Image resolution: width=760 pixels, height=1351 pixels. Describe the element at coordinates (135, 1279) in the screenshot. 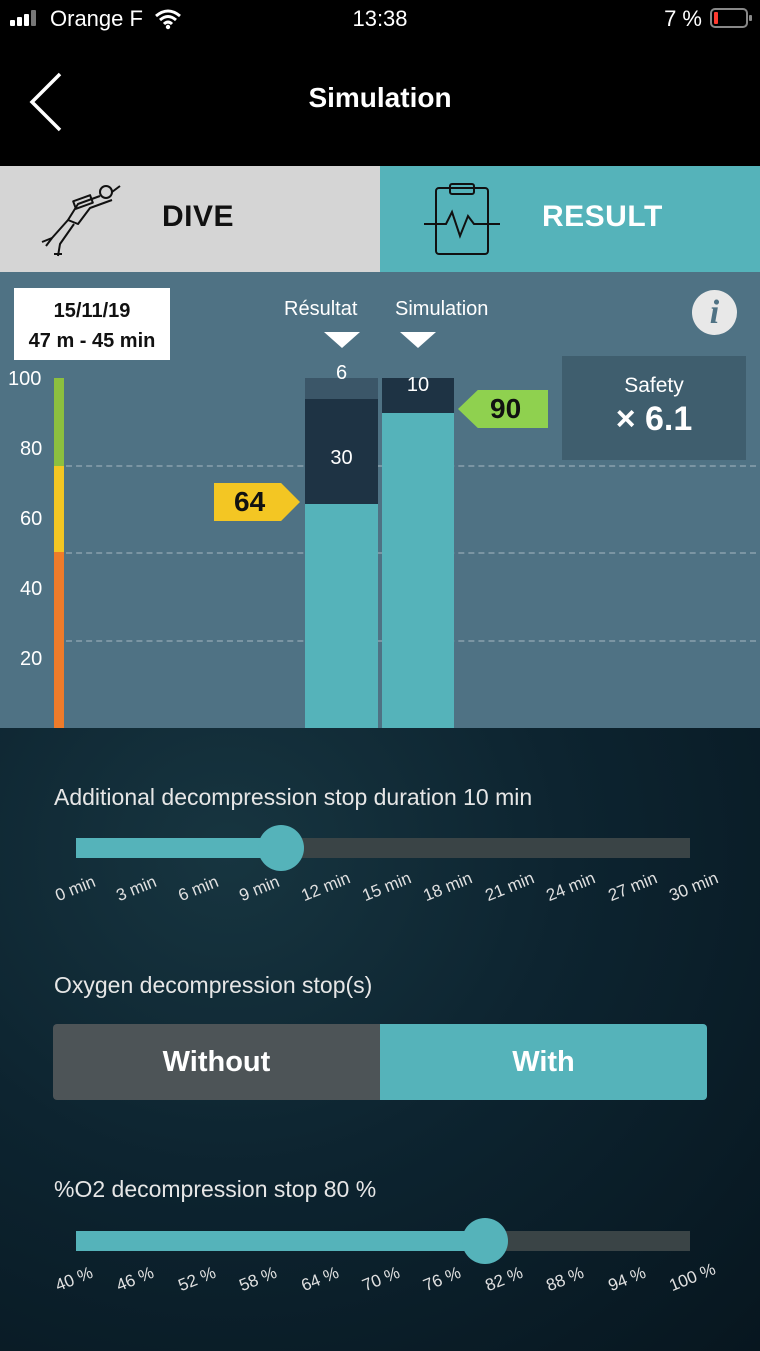

I see `slider-tick-label: 46 %` at that location.